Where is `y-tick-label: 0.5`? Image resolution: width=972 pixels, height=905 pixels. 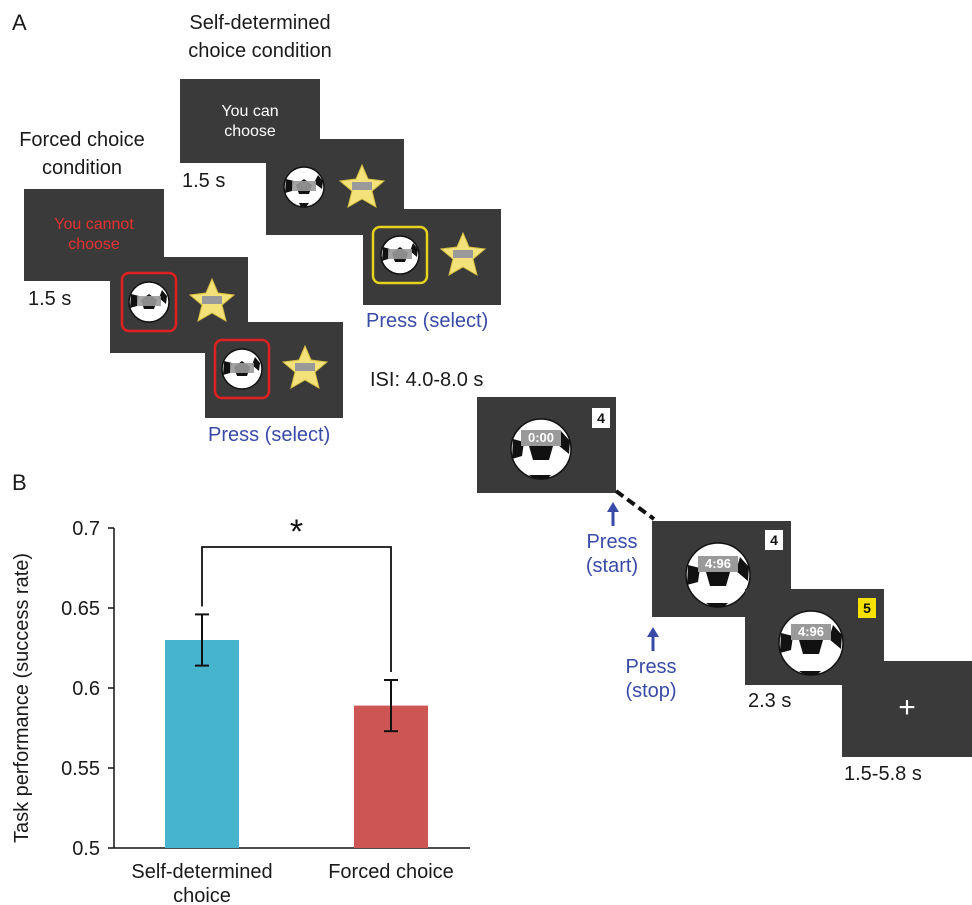
y-tick-label: 0.5 is located at coordinates (86, 849).